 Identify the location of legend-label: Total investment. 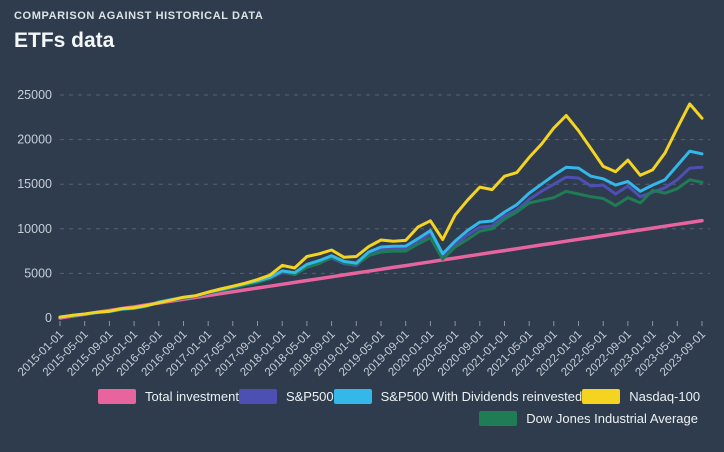
(192, 396).